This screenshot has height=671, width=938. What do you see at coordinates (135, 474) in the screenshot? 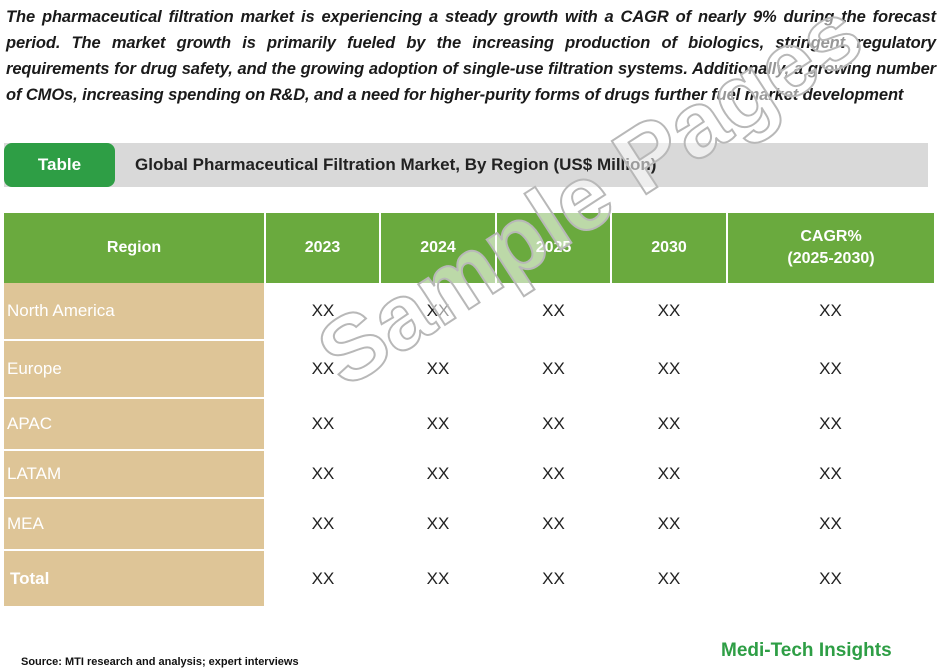
I see `region-cell: LATAM` at bounding box center [135, 474].